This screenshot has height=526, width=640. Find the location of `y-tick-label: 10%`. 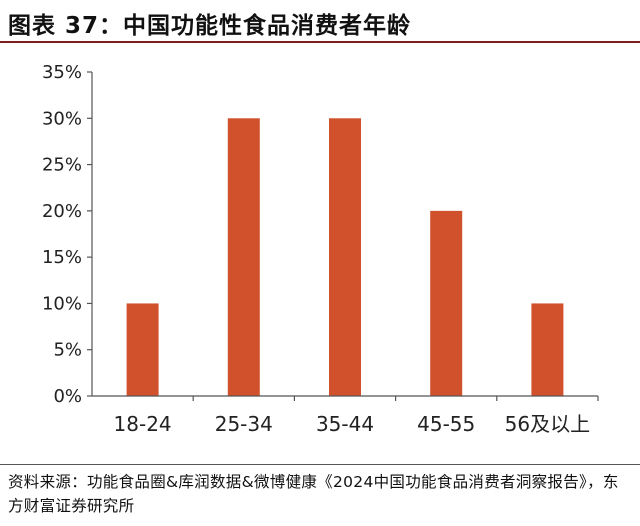

y-tick-label: 10% is located at coordinates (62, 303).